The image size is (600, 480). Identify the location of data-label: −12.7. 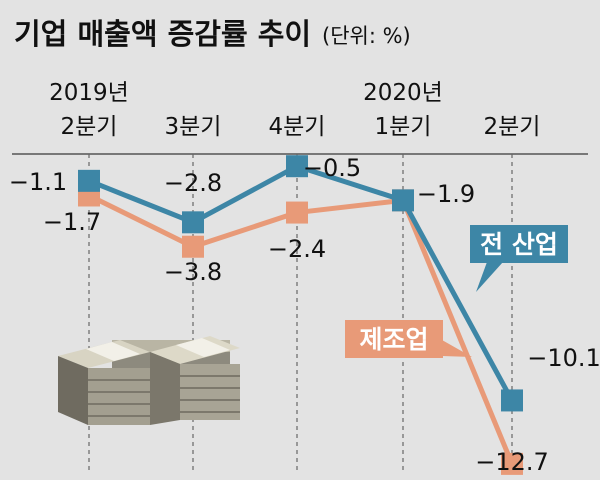
(512, 462).